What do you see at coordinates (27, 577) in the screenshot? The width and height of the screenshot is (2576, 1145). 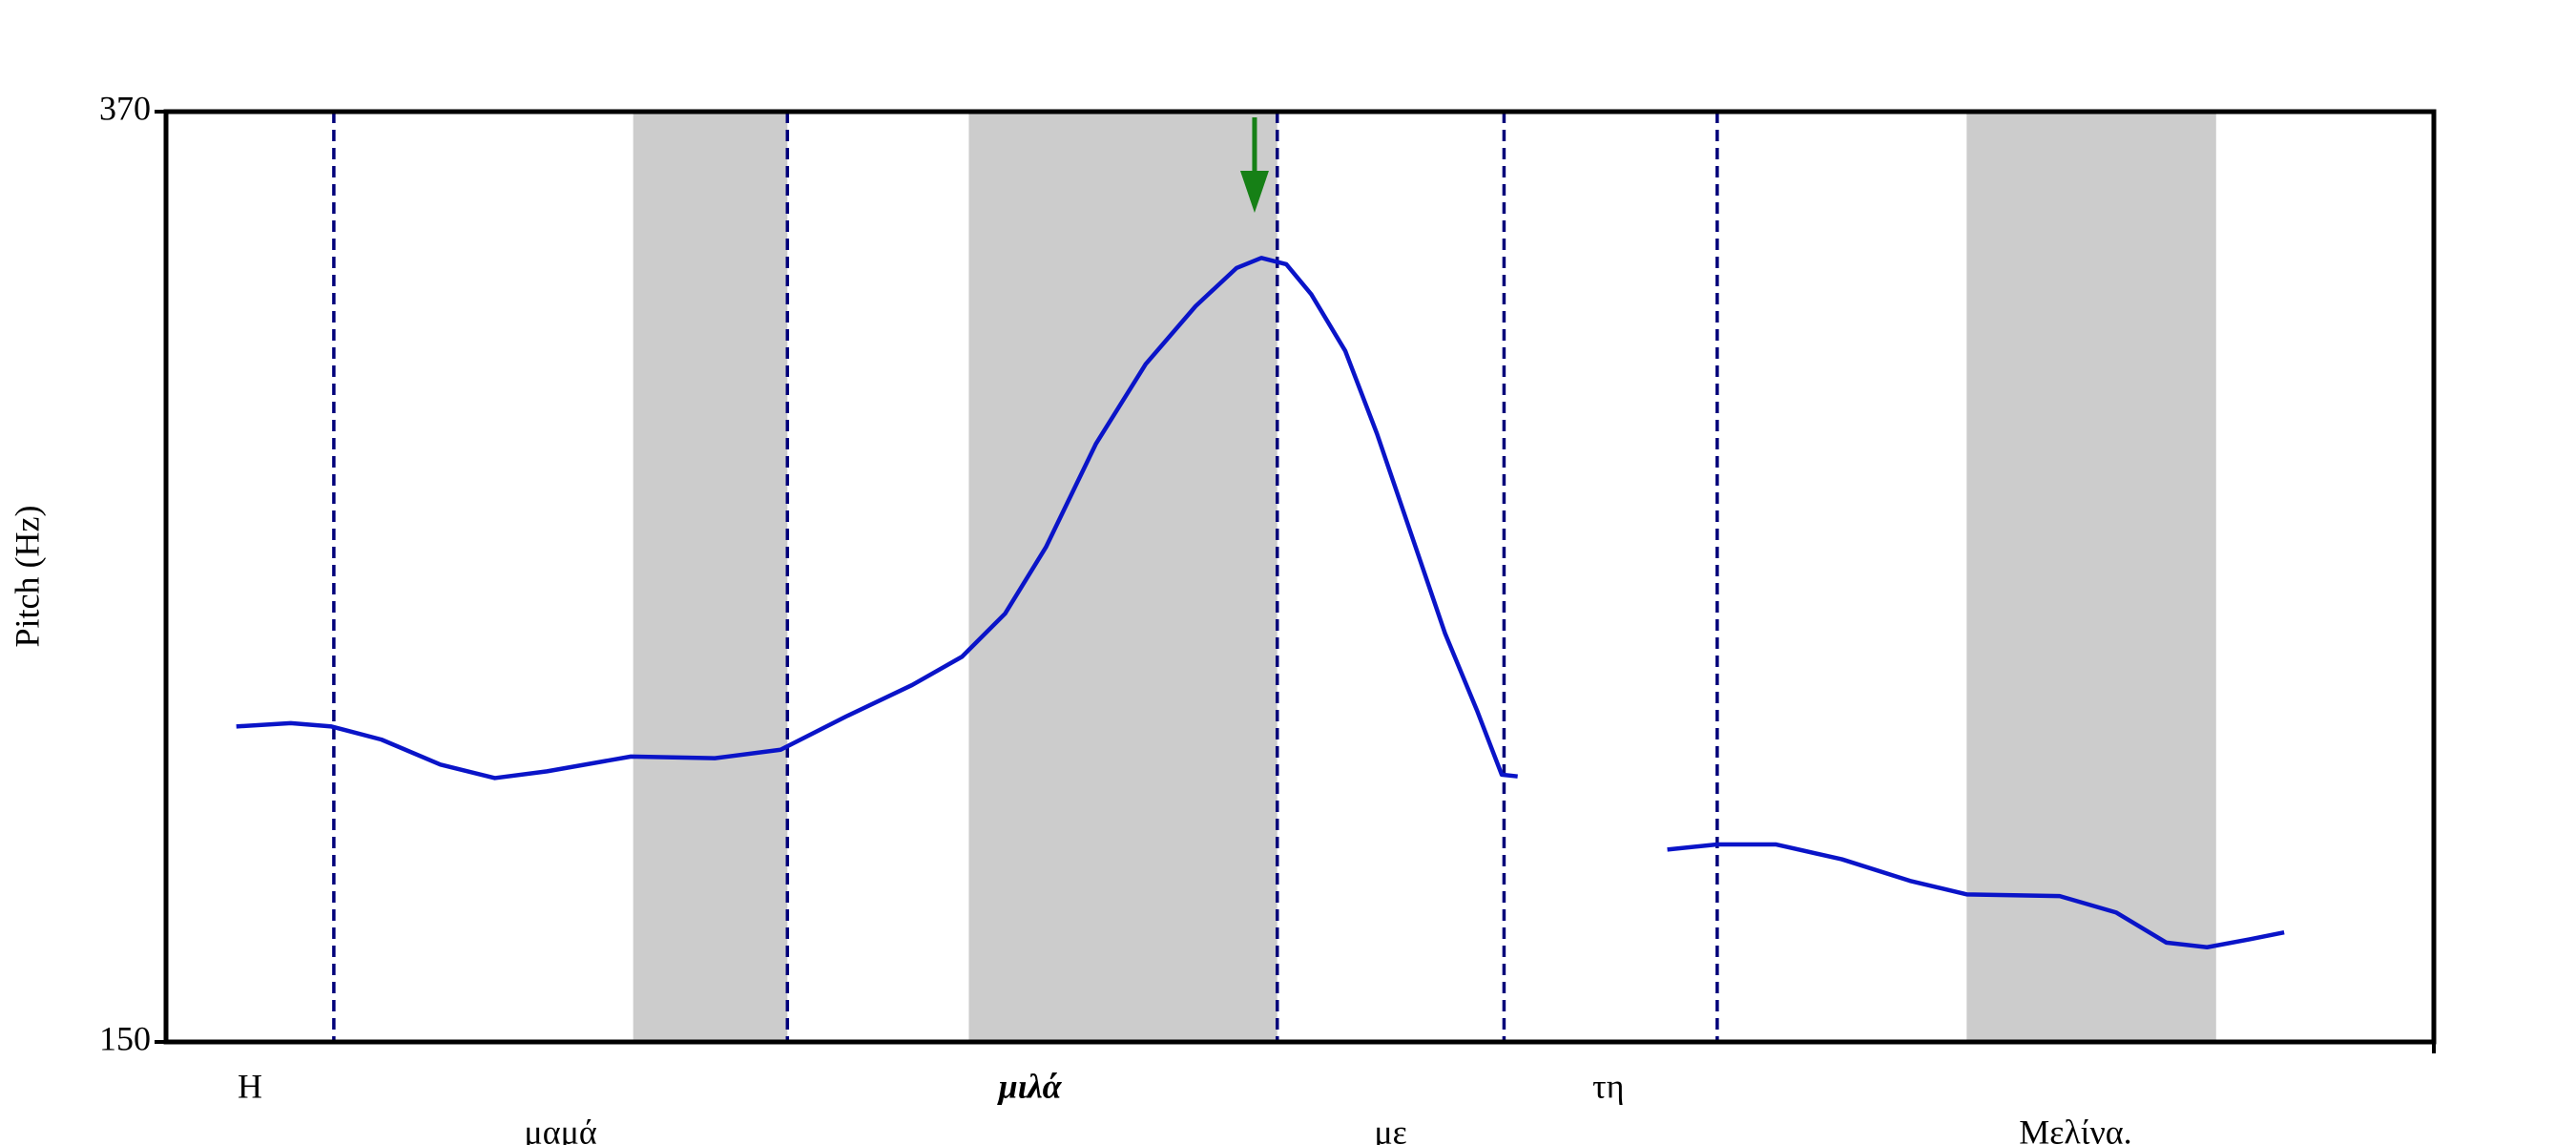 I see `y-axis-label: Pitch (Hz)` at bounding box center [27, 577].